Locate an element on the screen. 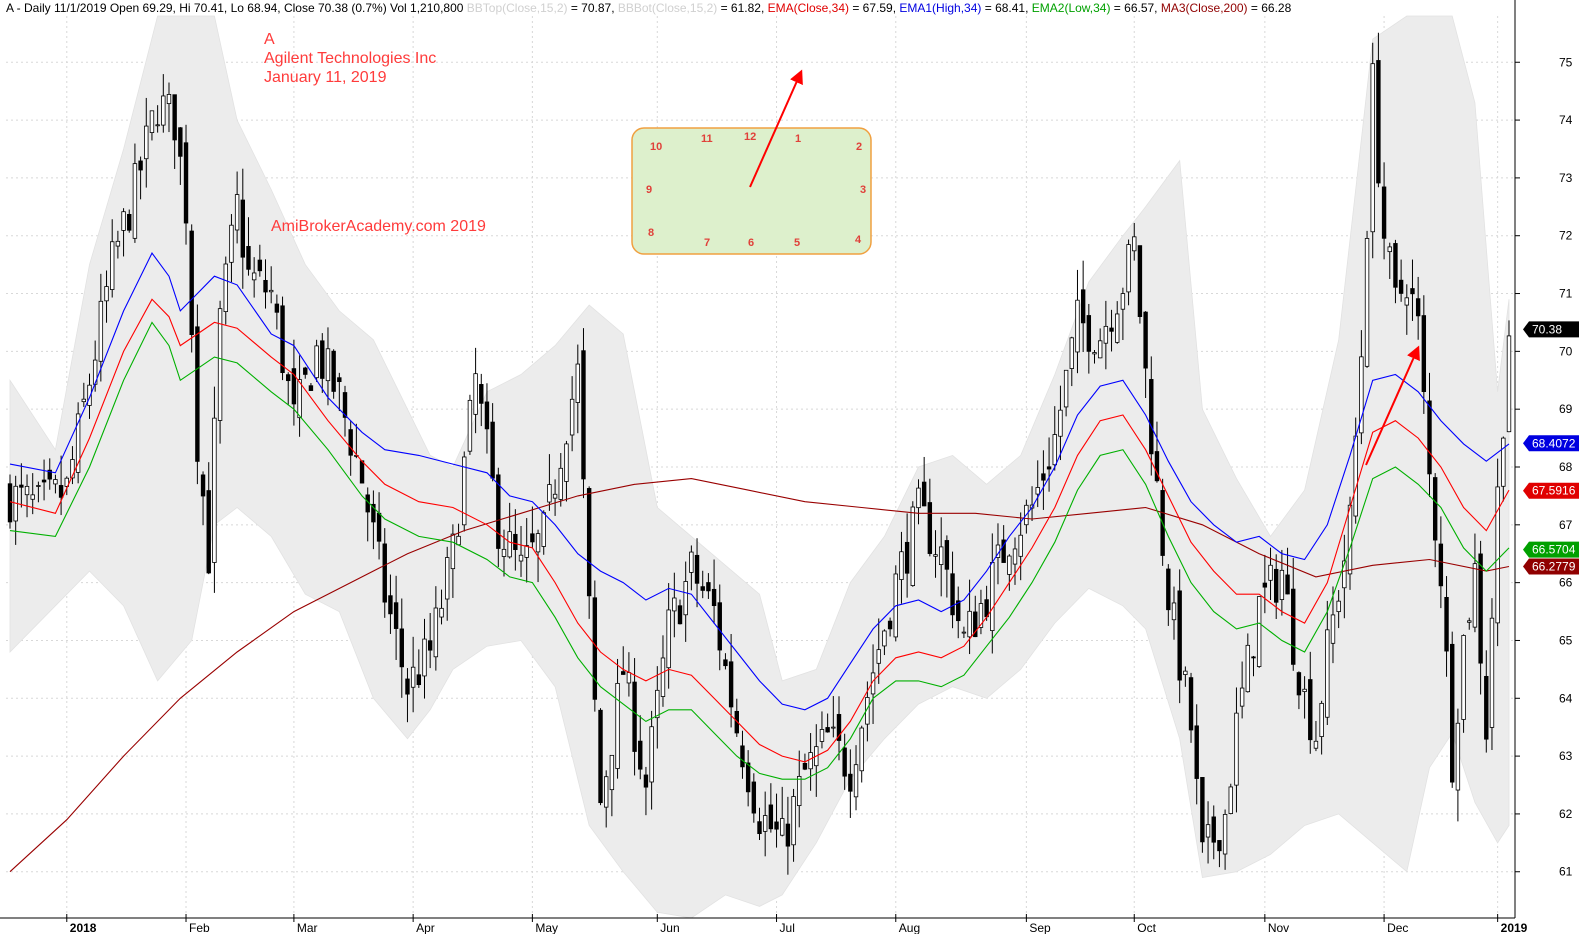 Image resolution: width=1580 pixels, height=939 pixels. x-tick-label: May is located at coordinates (546, 927).